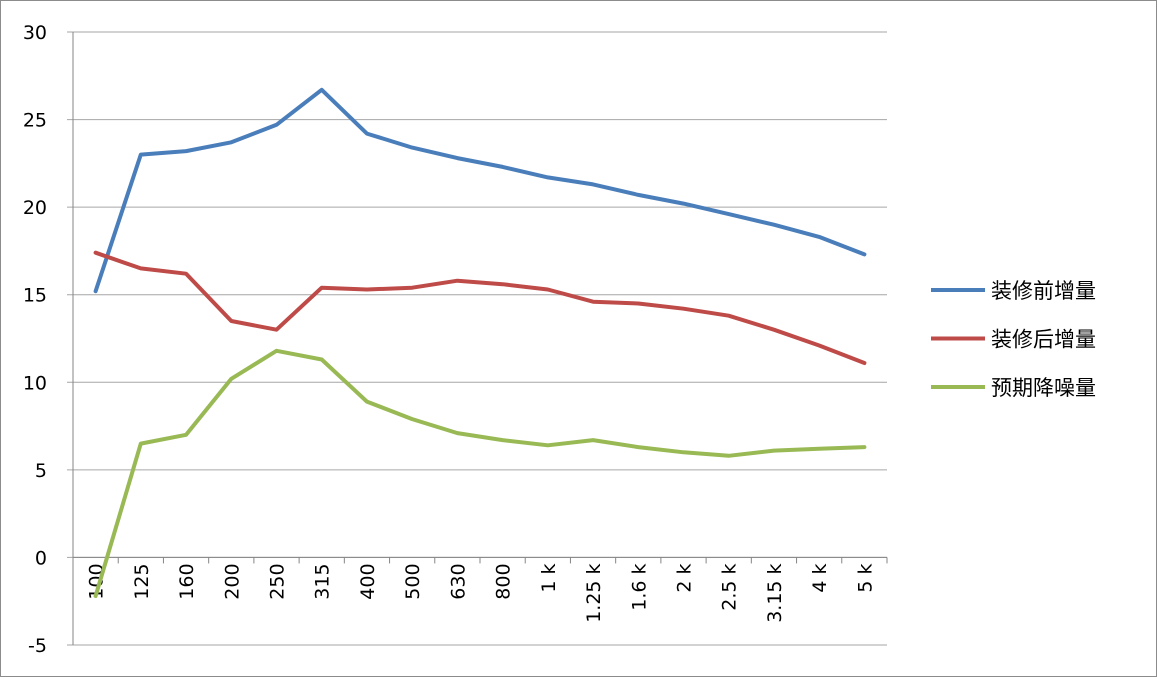  I want to click on x-tick-label: 160, so click(187, 581).